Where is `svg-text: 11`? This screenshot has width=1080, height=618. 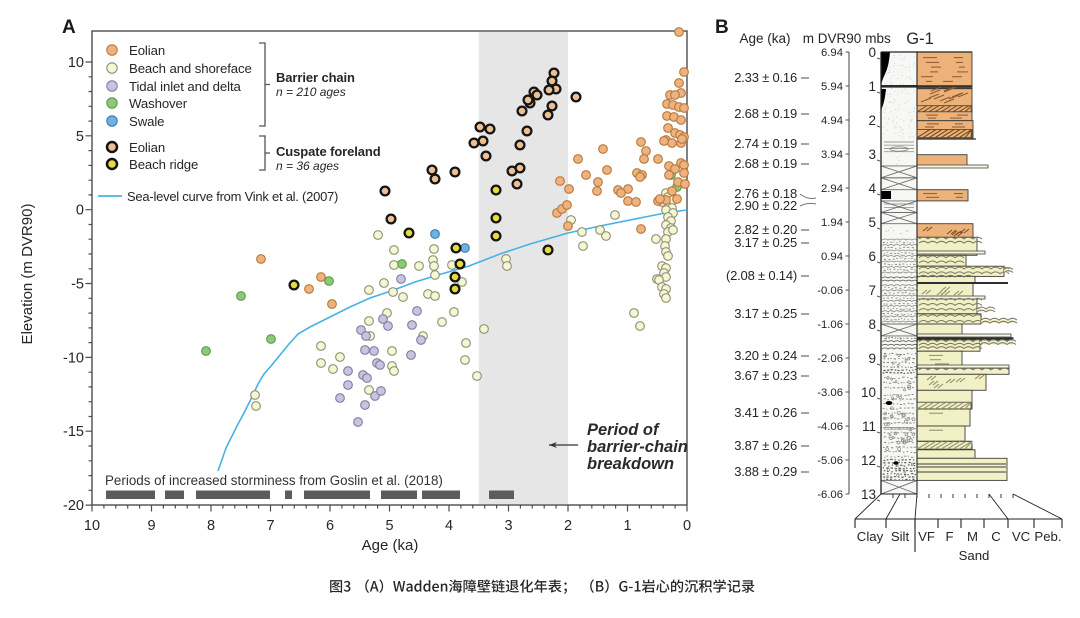 svg-text: 11 is located at coordinates (869, 426).